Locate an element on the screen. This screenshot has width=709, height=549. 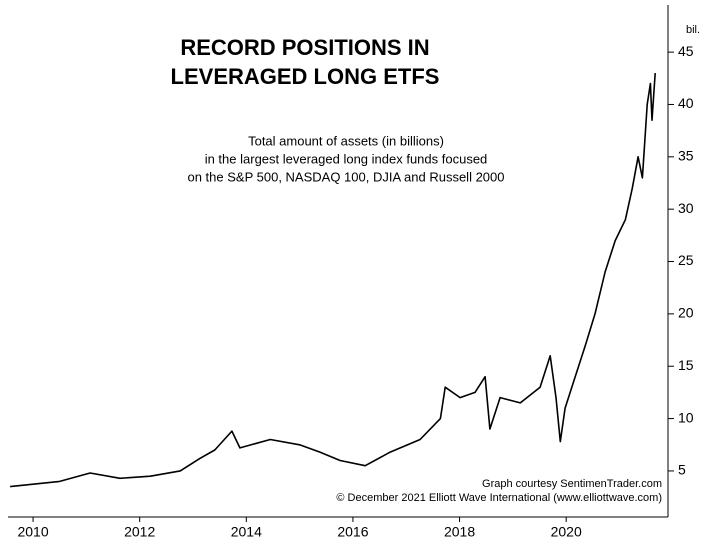
y-tick-label: 30 is located at coordinates (686, 208).